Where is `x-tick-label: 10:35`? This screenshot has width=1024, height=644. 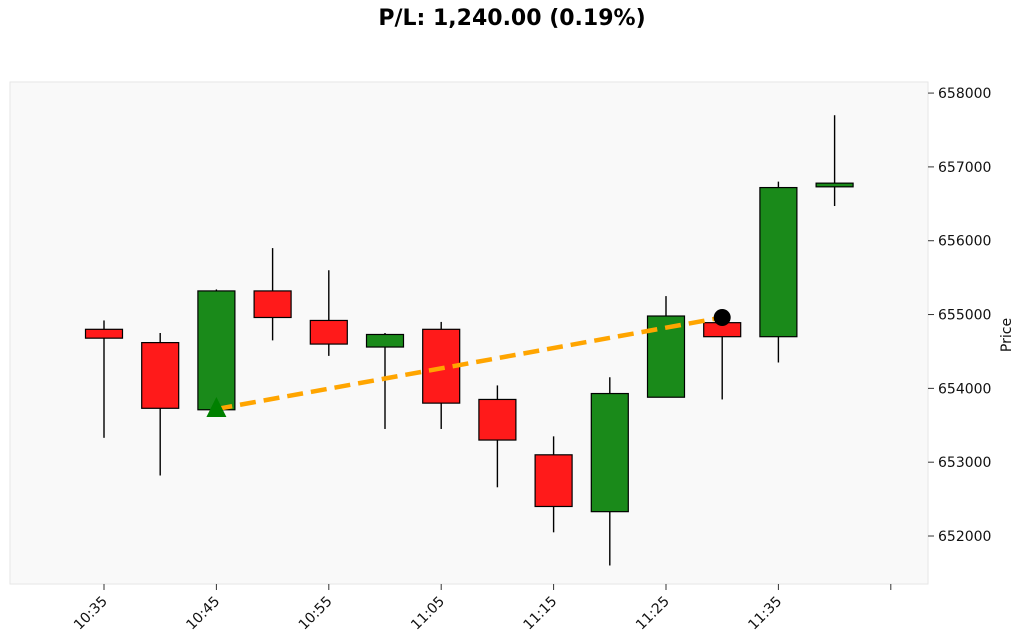
x-tick-label: 10:35 is located at coordinates (91, 614).